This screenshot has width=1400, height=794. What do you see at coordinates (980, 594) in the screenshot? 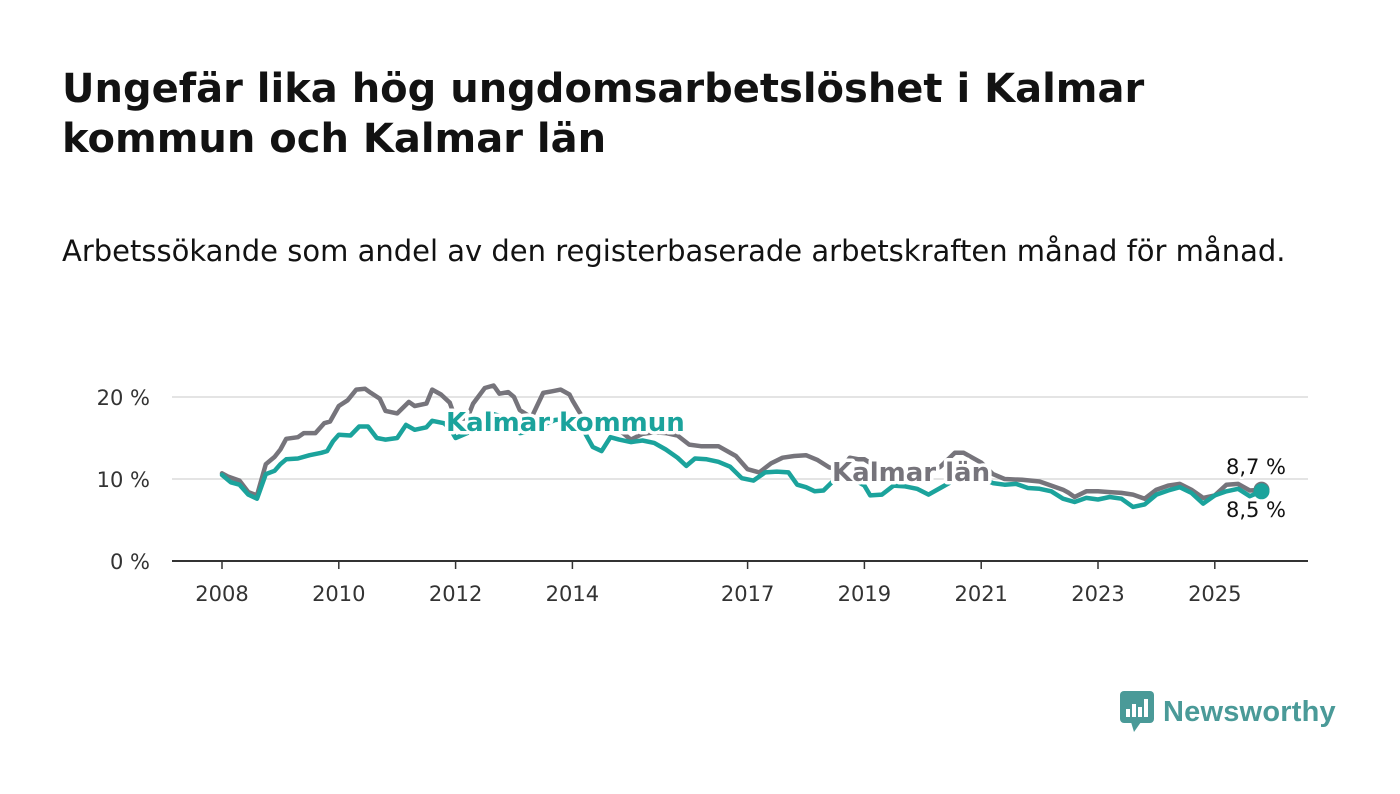
I see `x-tick-label: 2021` at bounding box center [980, 594].